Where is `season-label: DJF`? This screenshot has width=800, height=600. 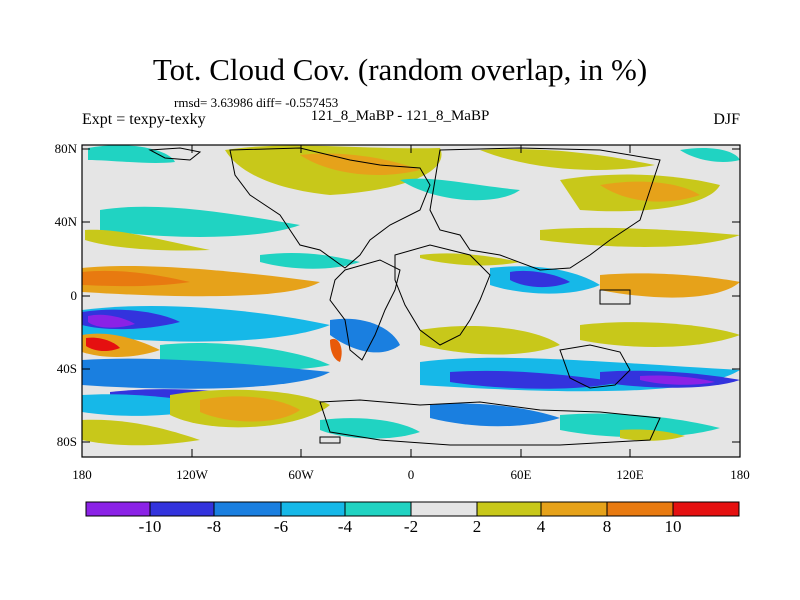 season-label: DJF is located at coordinates (726, 119).